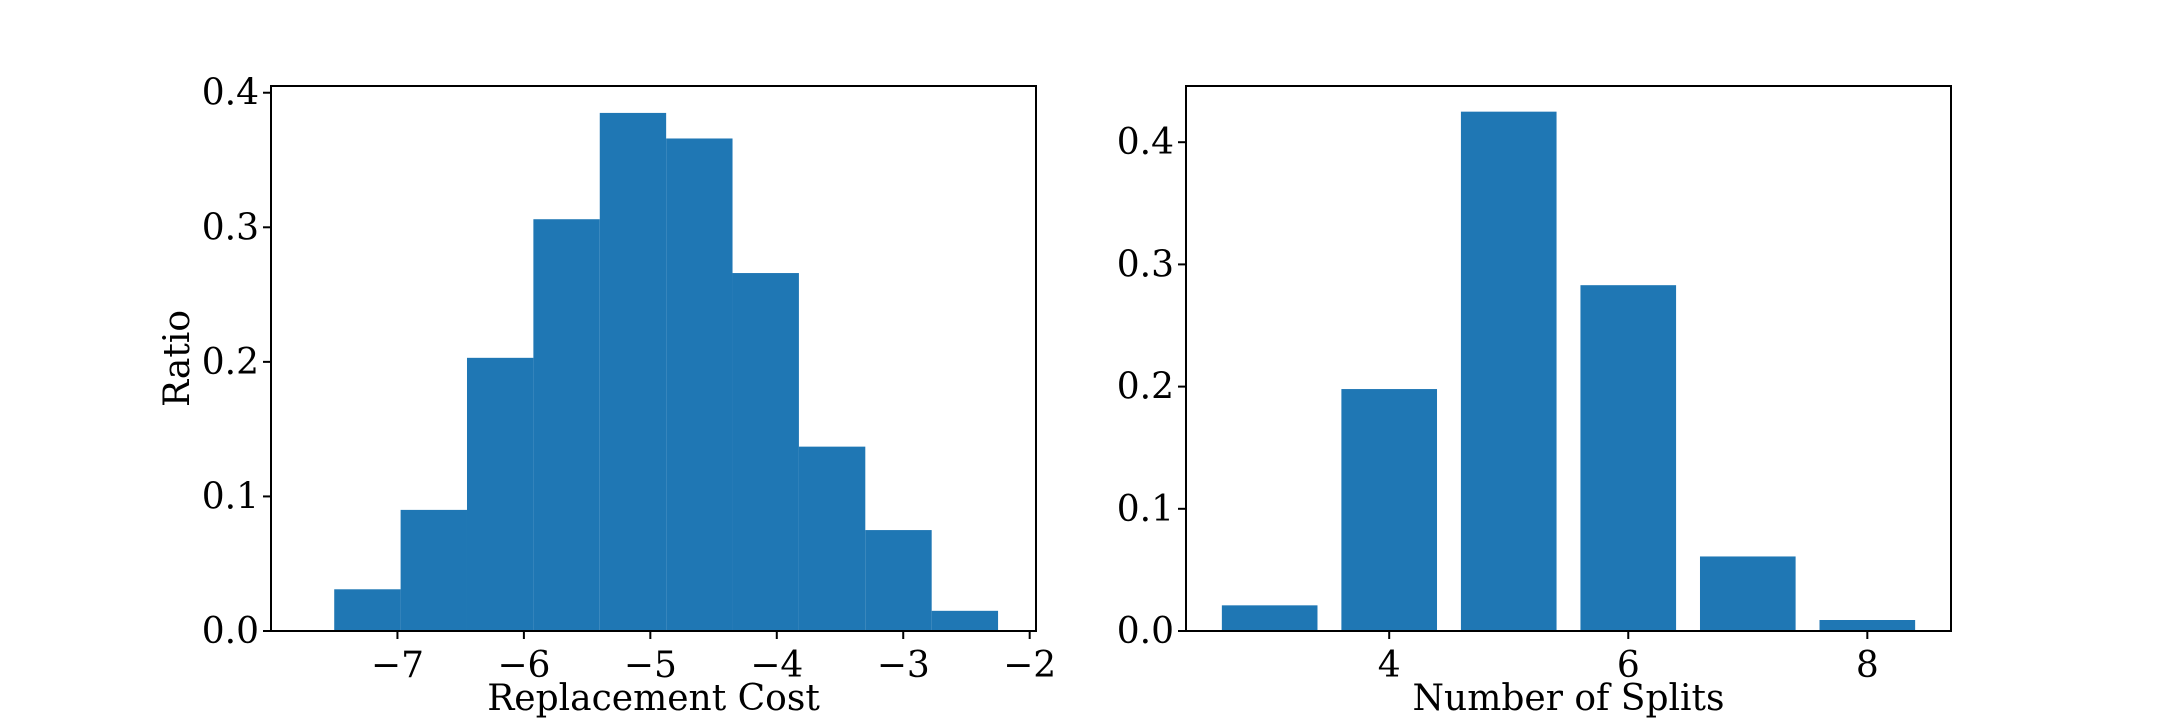 This screenshot has height=720, width=2160. I want to click on x-tick-label: −4, so click(776, 665).